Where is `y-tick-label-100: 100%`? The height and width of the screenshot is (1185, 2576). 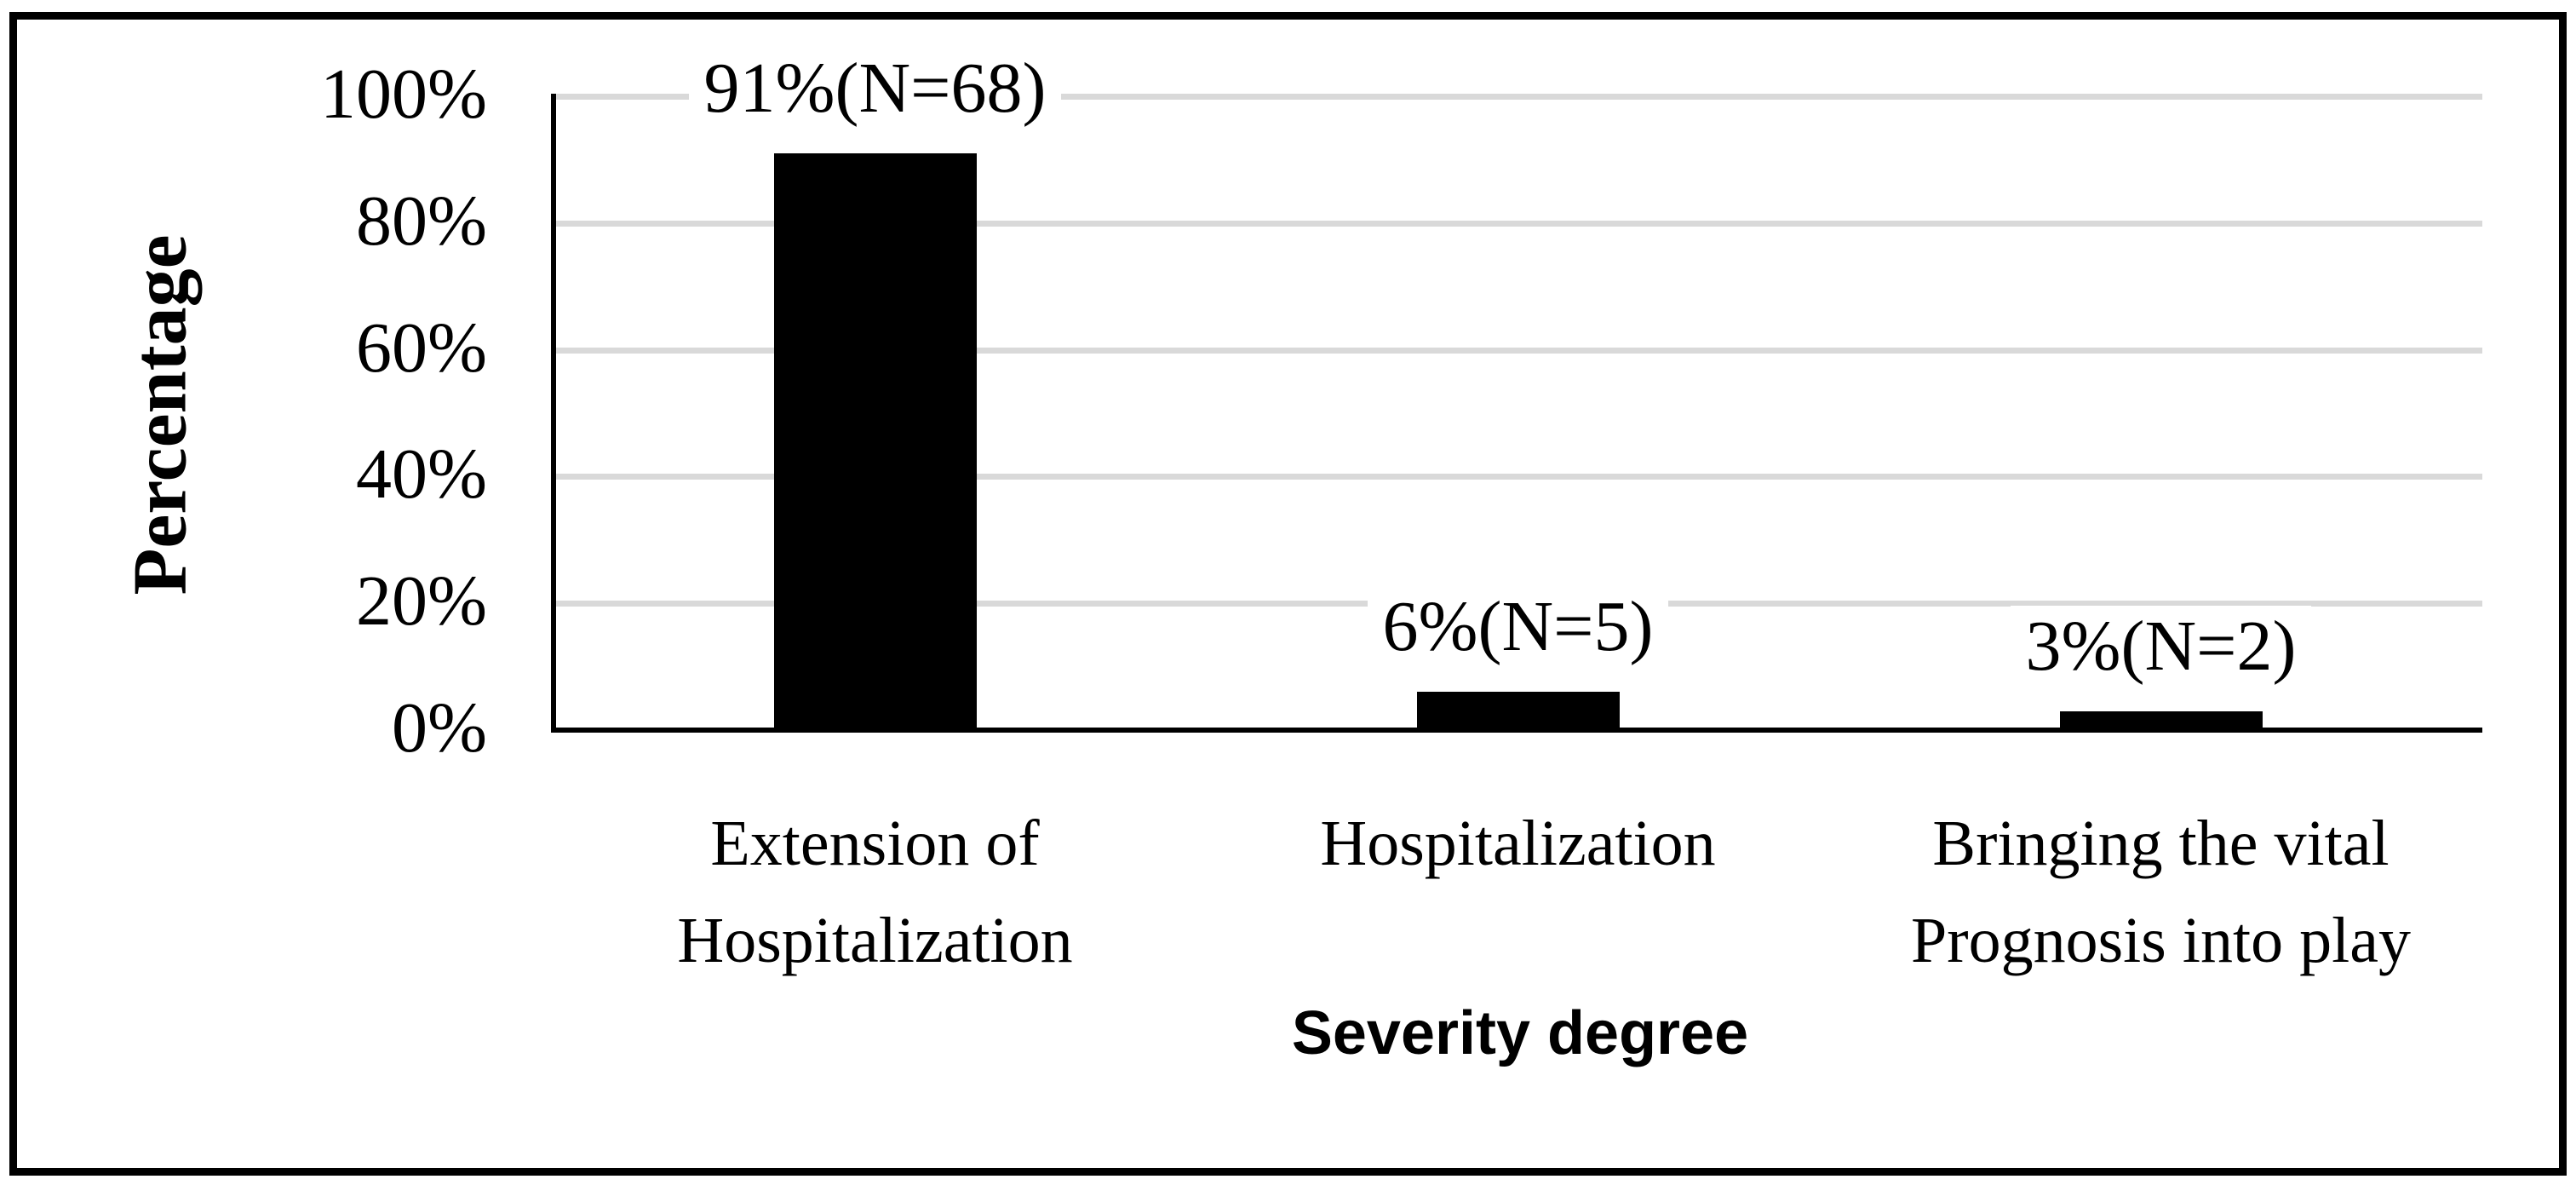 y-tick-label-100: 100% is located at coordinates (403, 94).